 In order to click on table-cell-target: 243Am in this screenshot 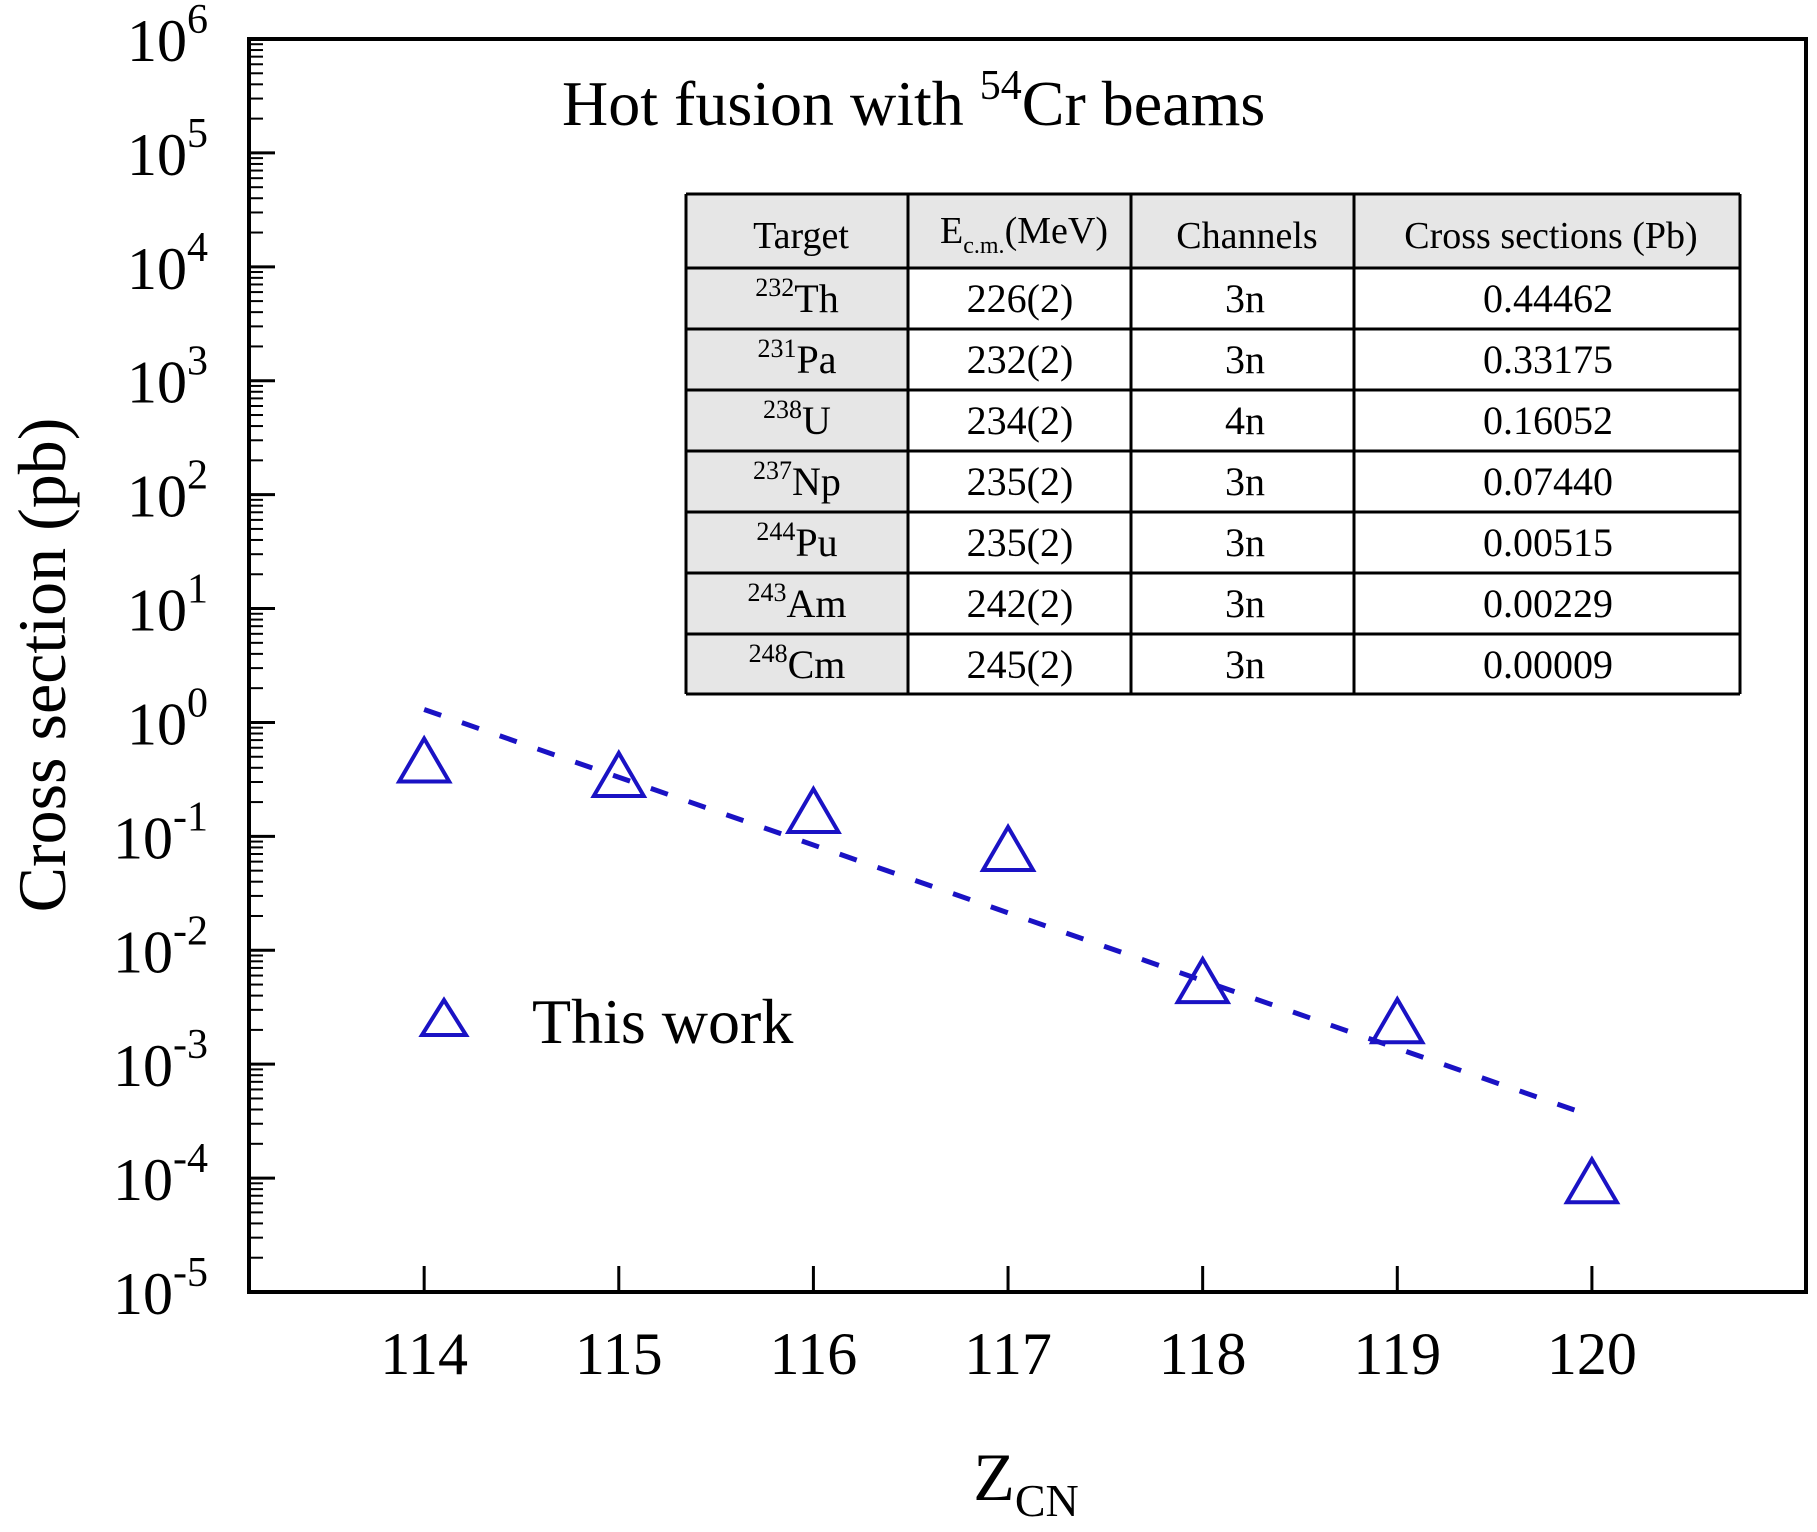, I will do `click(797, 602)`.